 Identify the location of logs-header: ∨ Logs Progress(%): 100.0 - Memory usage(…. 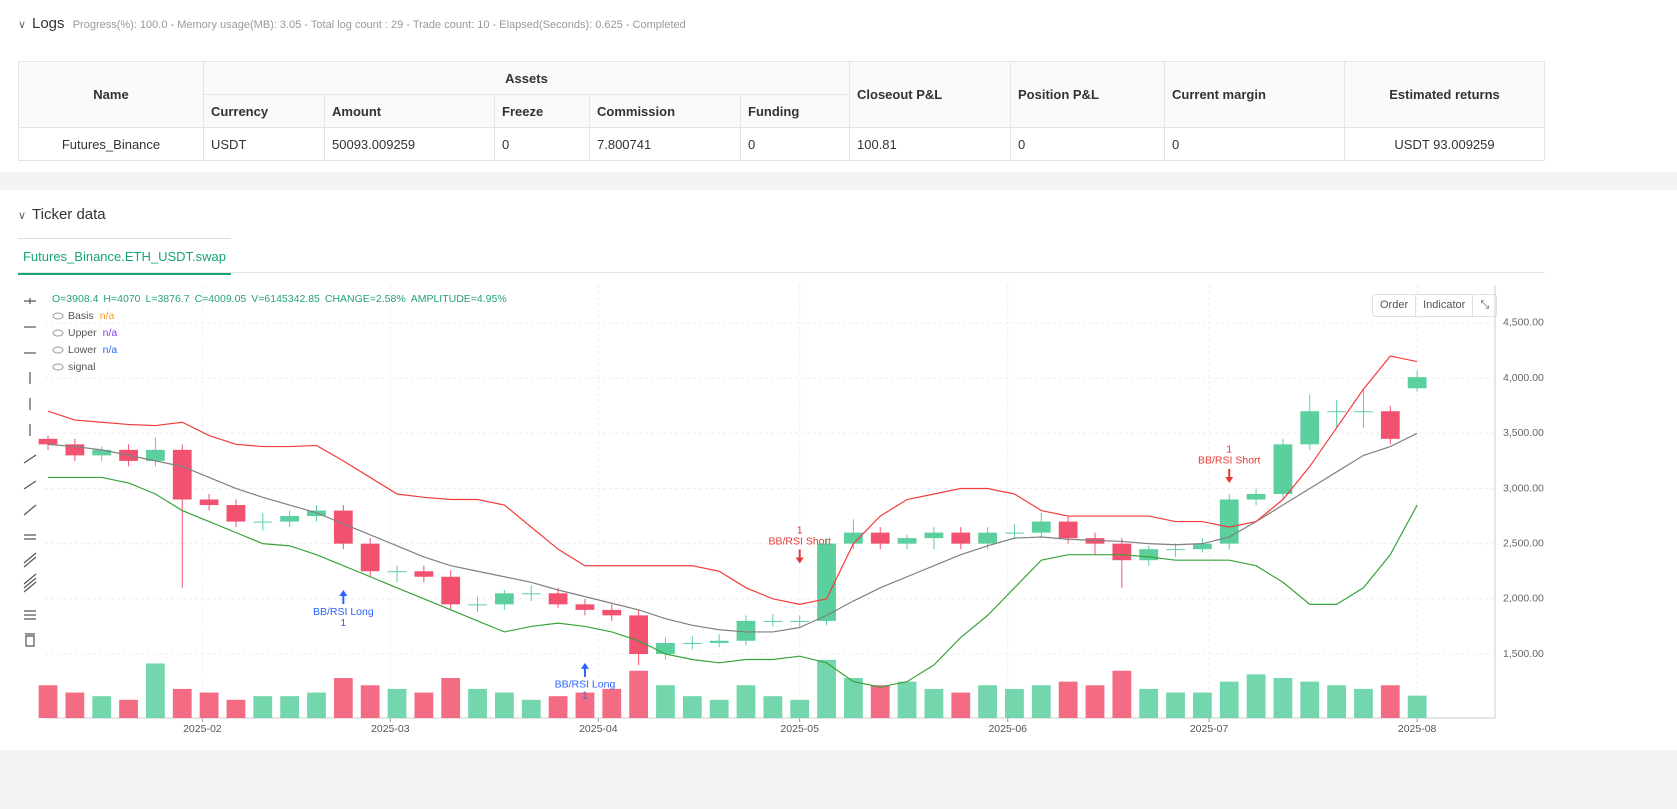
(352, 23).